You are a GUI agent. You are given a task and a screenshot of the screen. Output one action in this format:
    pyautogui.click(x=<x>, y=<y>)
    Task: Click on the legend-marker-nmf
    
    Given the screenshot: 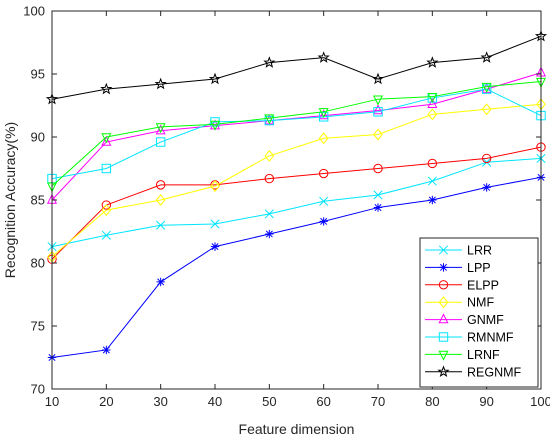 What is the action you would take?
    pyautogui.click(x=443, y=302)
    